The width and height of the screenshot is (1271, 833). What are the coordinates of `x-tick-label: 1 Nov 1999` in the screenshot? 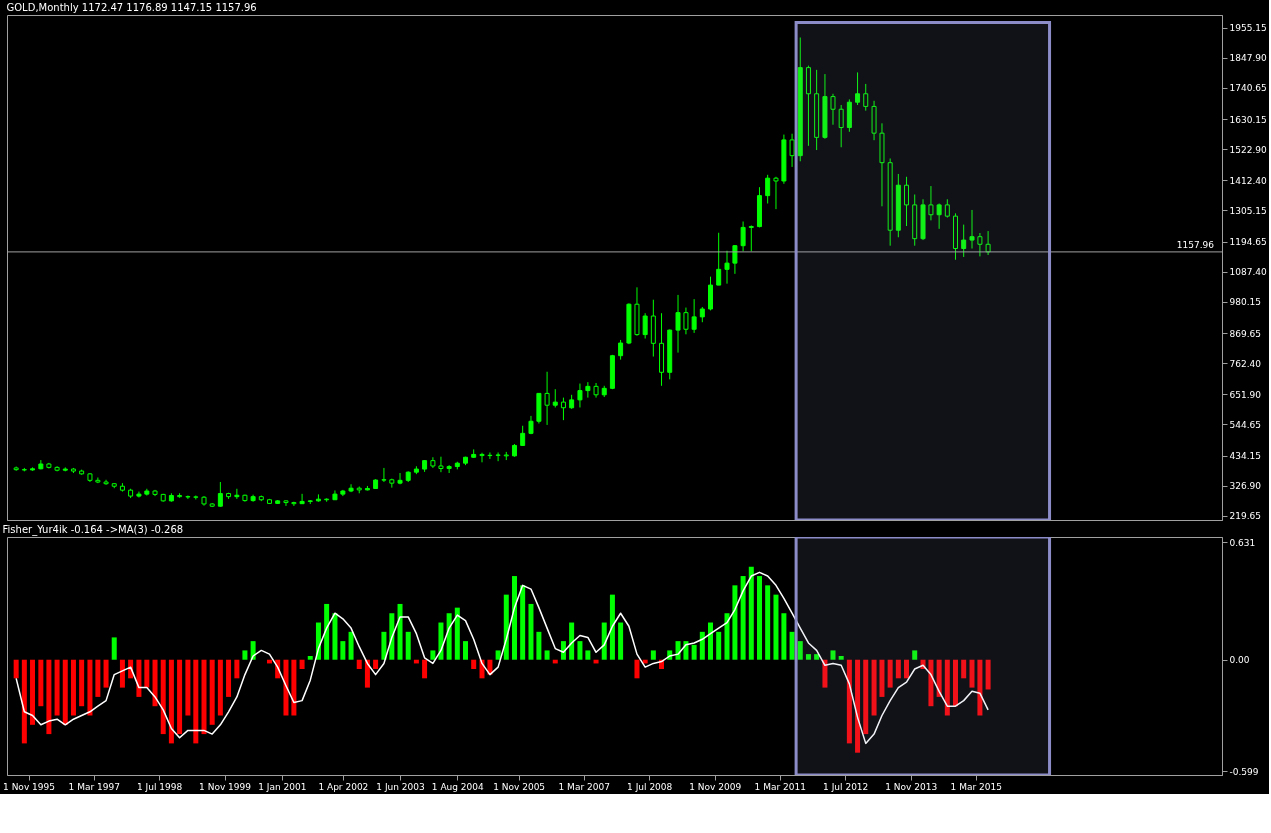 It's located at (225, 786).